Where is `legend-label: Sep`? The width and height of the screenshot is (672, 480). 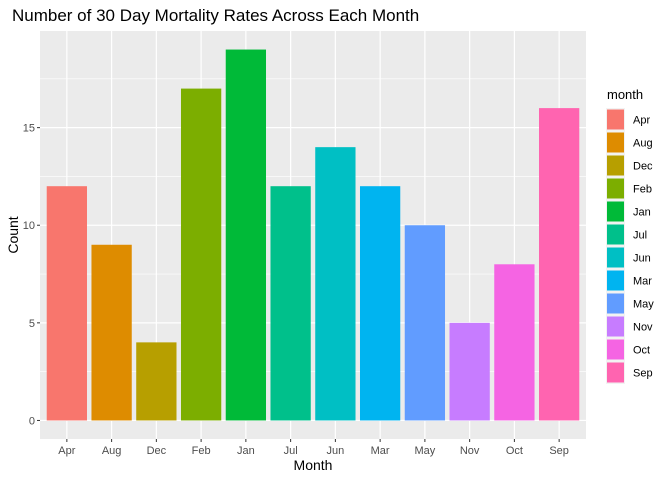
legend-label: Sep is located at coordinates (643, 374).